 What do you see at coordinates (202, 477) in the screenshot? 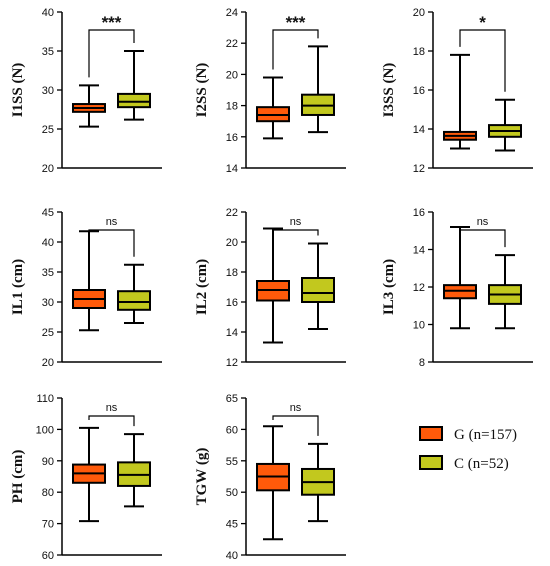
I see `y-axis-label: TGW (g)` at bounding box center [202, 477].